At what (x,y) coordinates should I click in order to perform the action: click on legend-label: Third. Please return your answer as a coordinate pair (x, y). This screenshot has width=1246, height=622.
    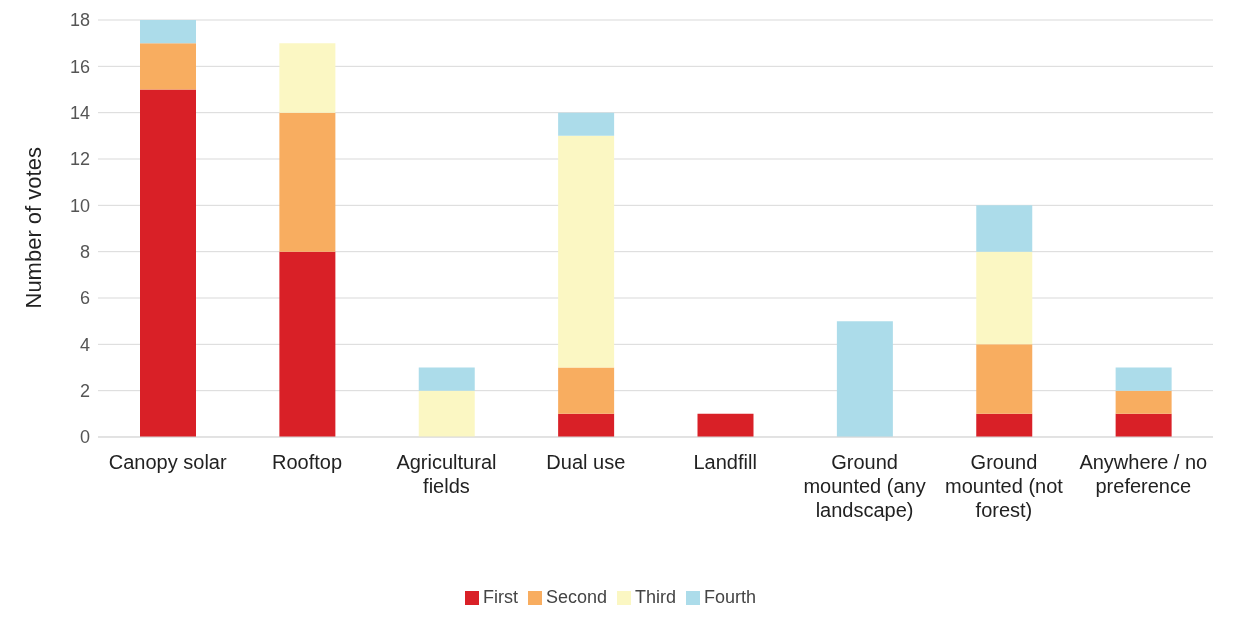
    Looking at the image, I should click on (656, 597).